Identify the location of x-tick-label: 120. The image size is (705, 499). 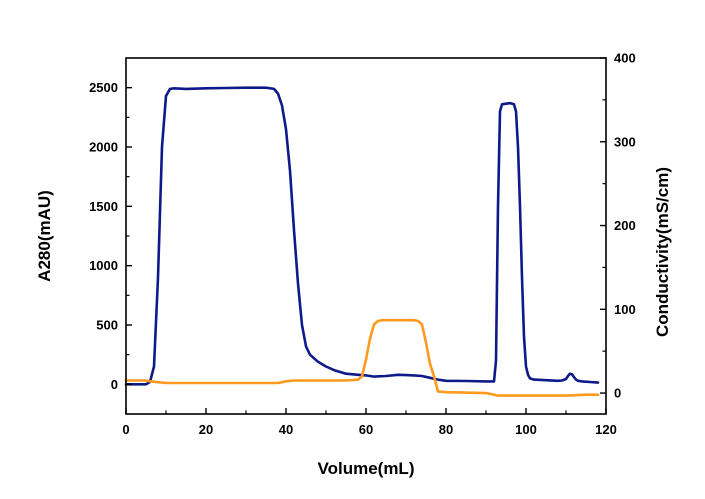
(606, 429).